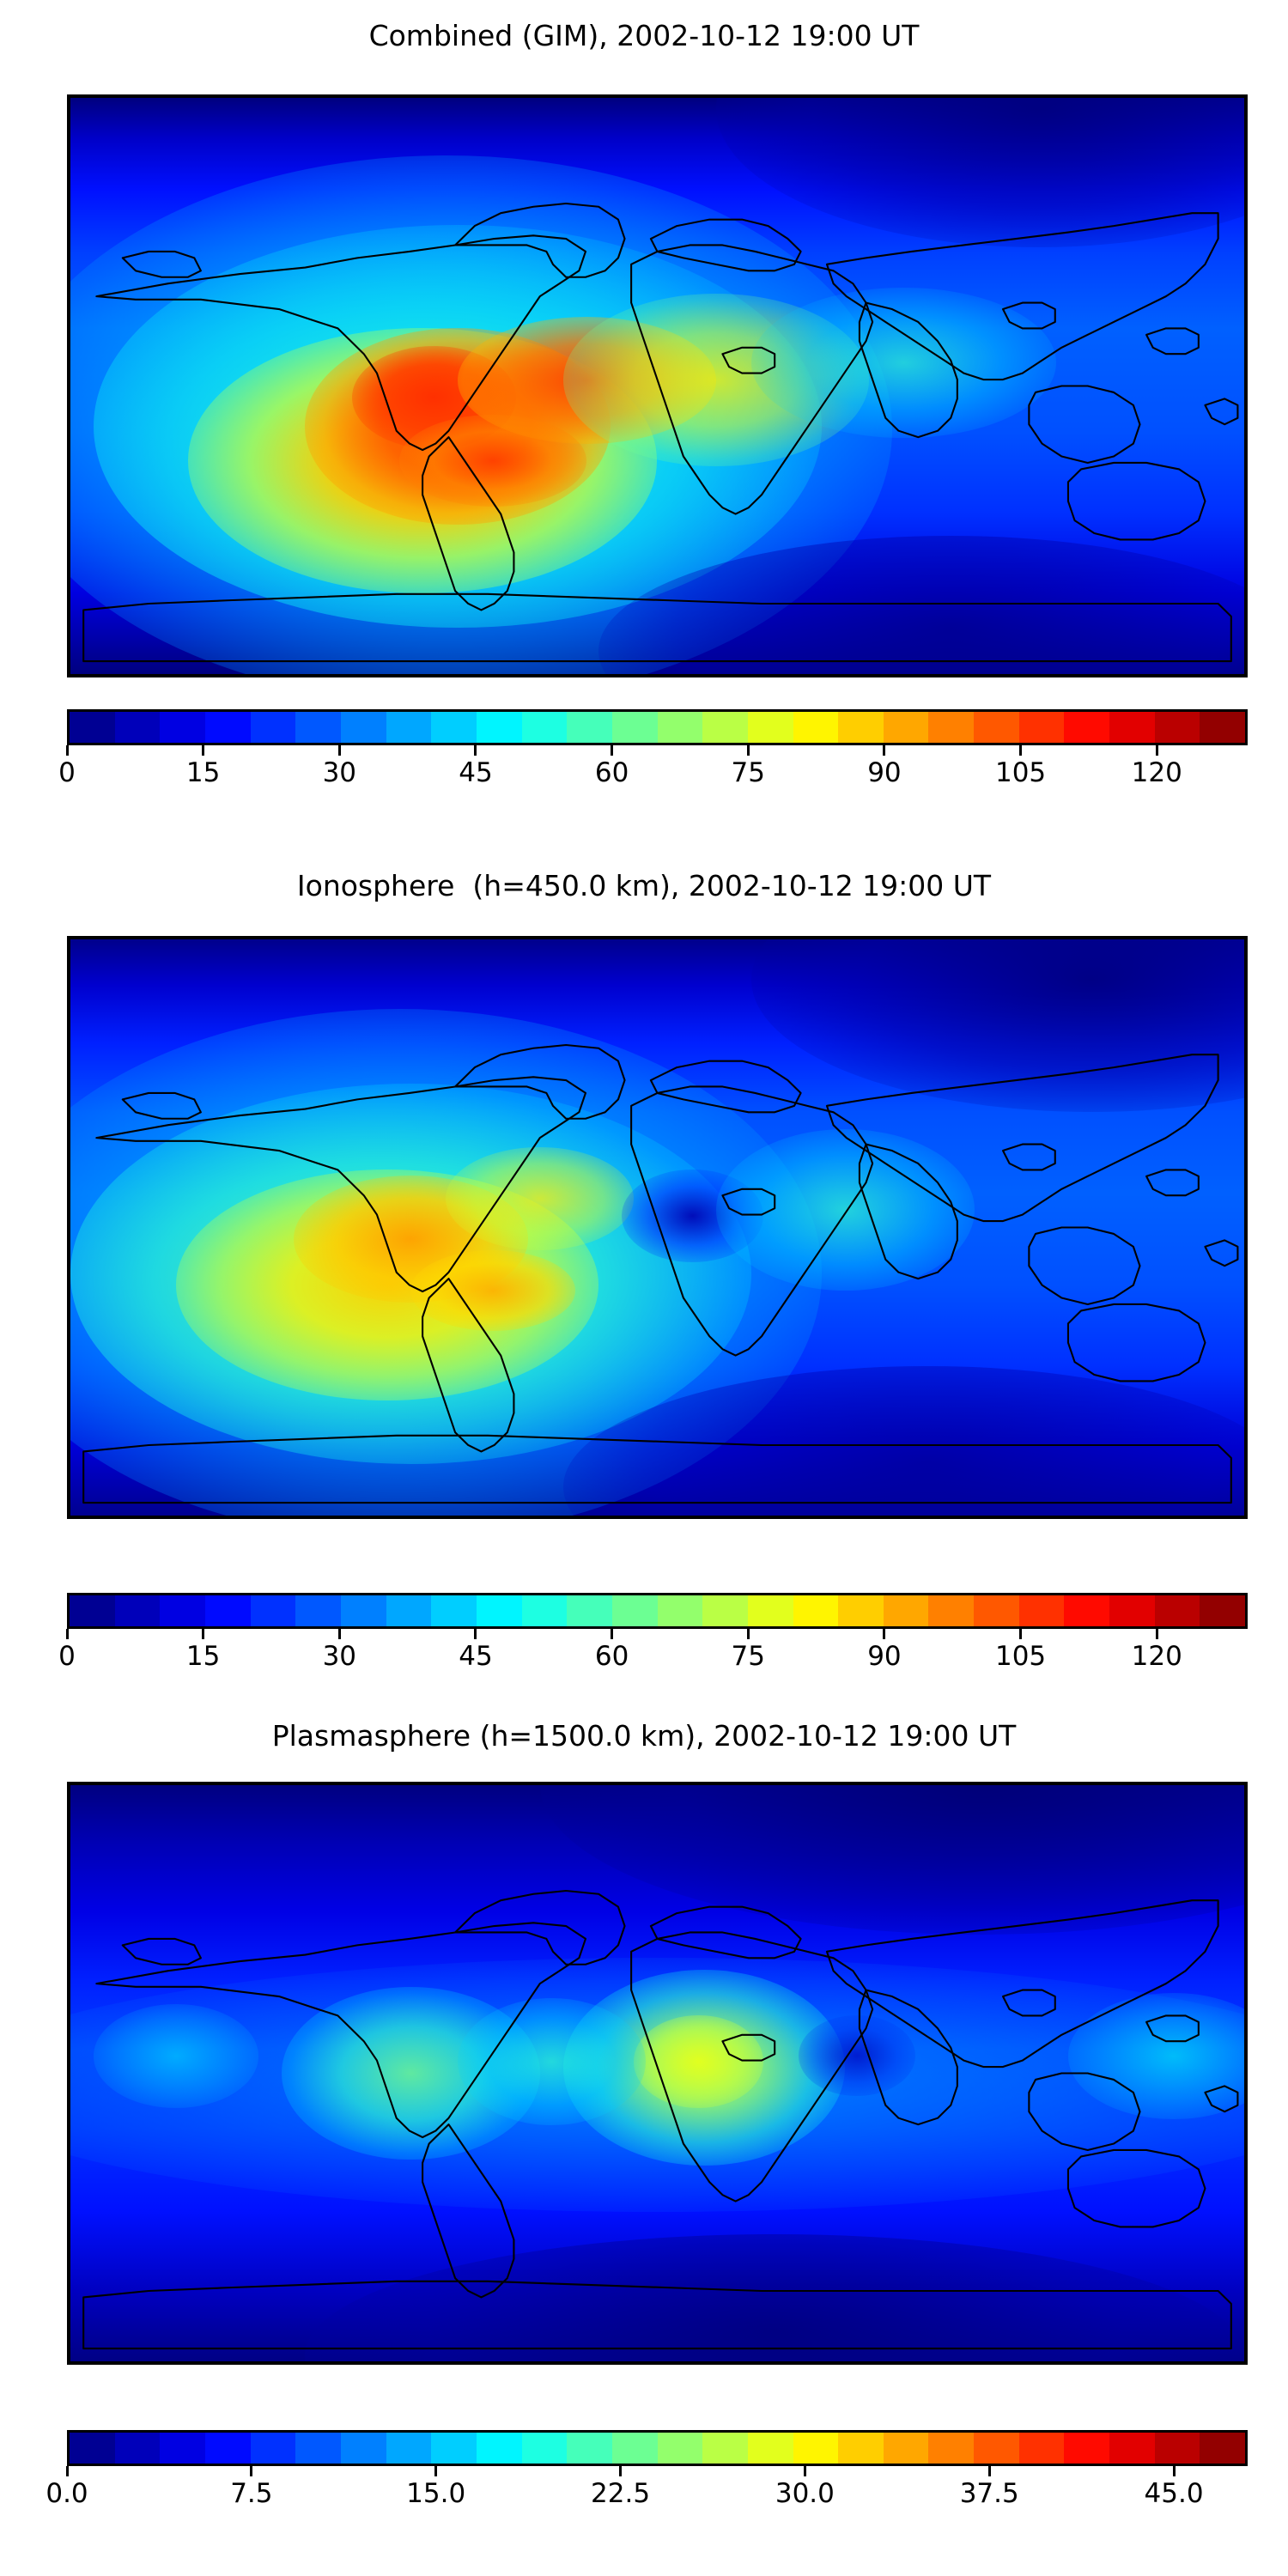 This screenshot has width=1288, height=2576. Describe the element at coordinates (857, 2056) in the screenshot. I see `blob-indian-ocean-minimum-plasma` at that location.